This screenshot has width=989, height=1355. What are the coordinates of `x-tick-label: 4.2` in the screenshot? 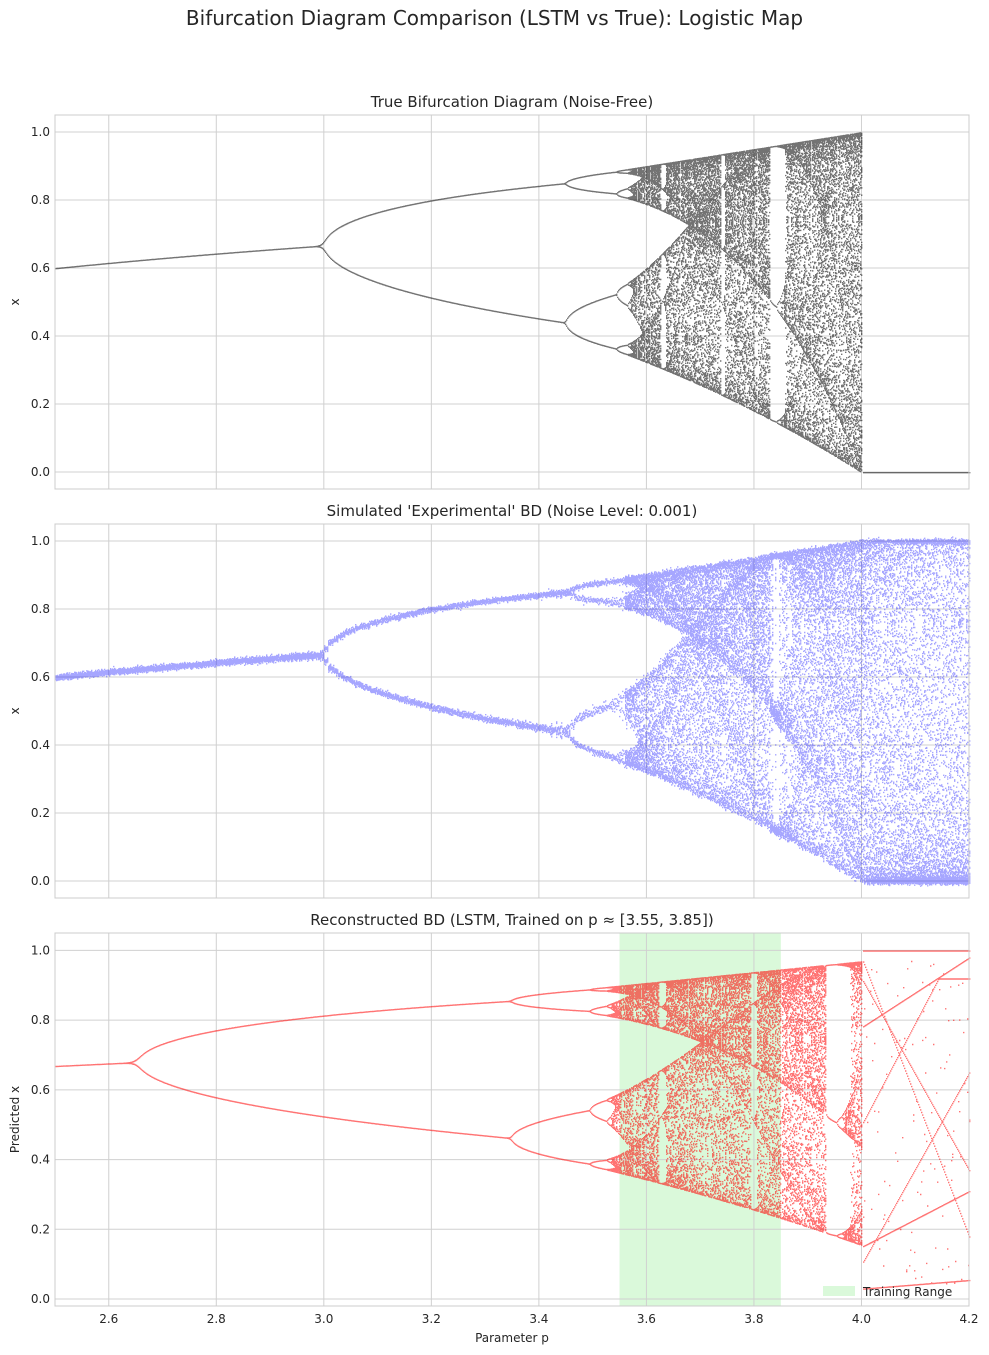 It's located at (968, 1319).